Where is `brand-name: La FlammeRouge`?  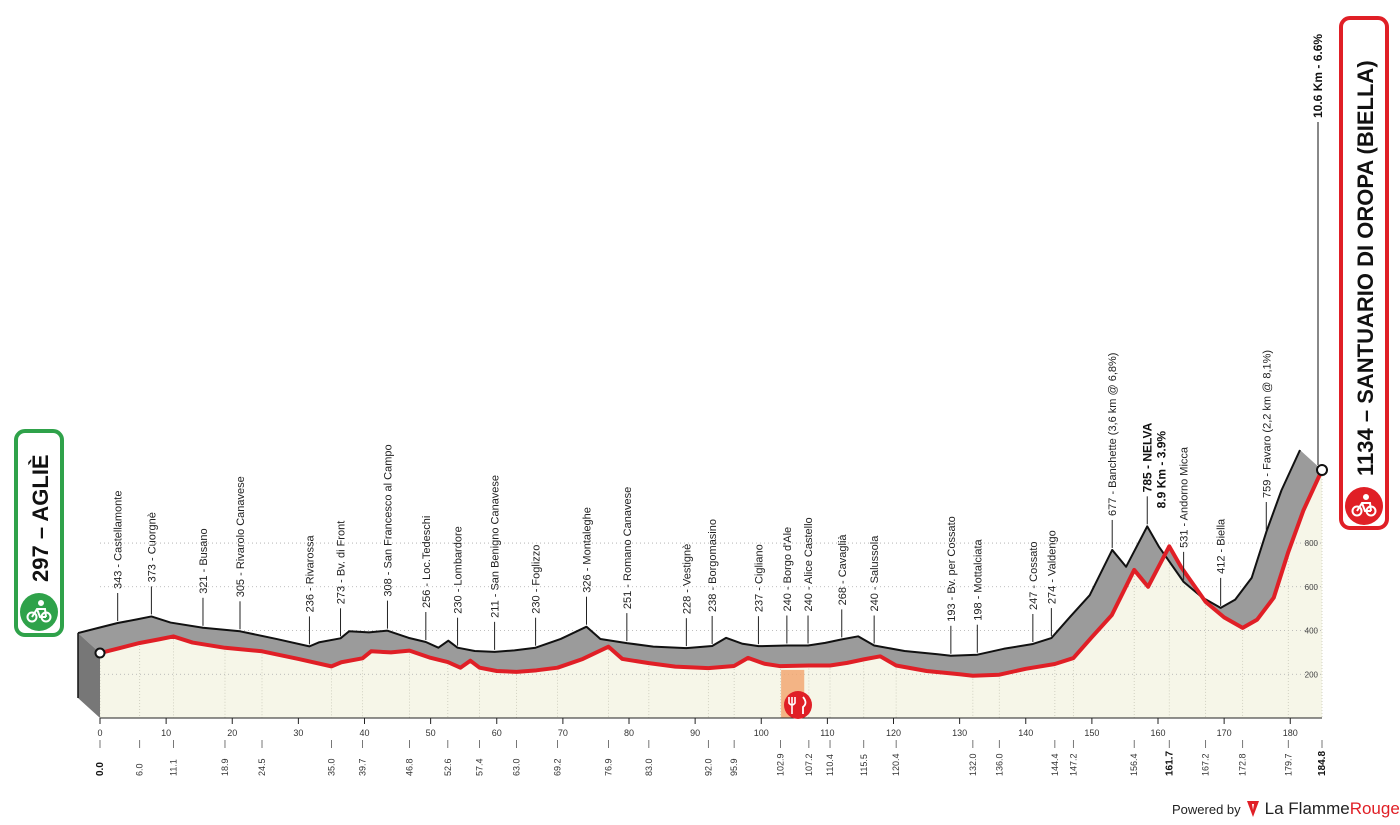 brand-name: La FlammeRouge is located at coordinates (1332, 809).